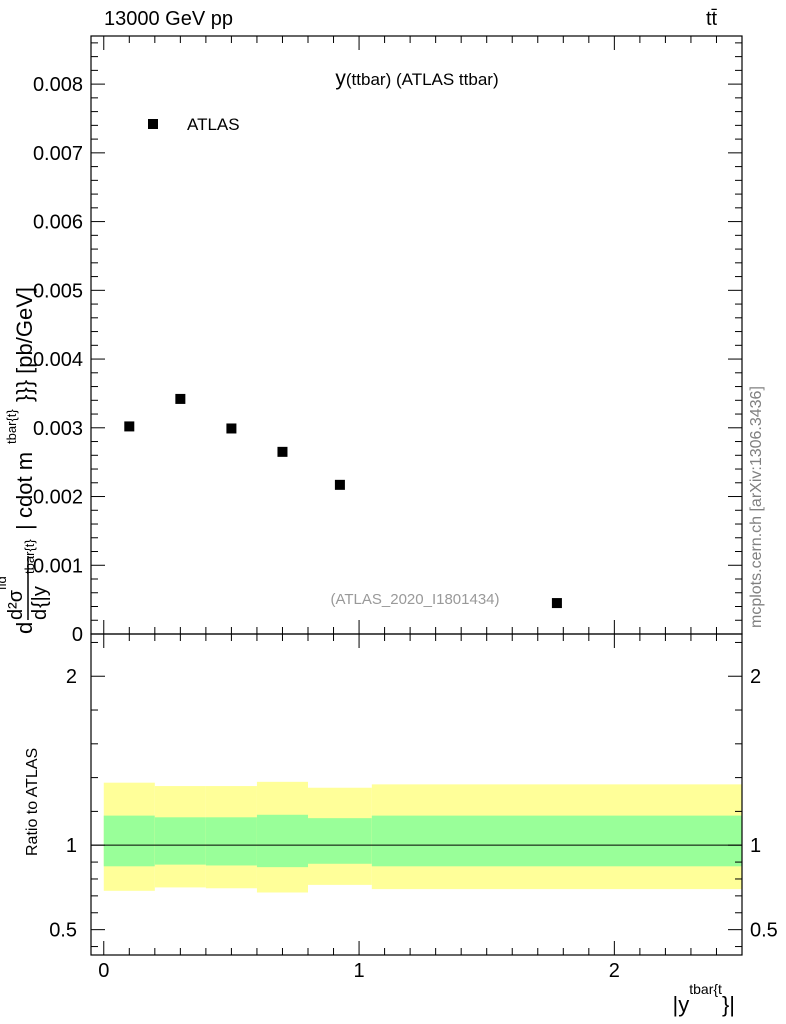  Describe the element at coordinates (755, 846) in the screenshot. I see `ratio-ytick-label-right-1: 1` at that location.